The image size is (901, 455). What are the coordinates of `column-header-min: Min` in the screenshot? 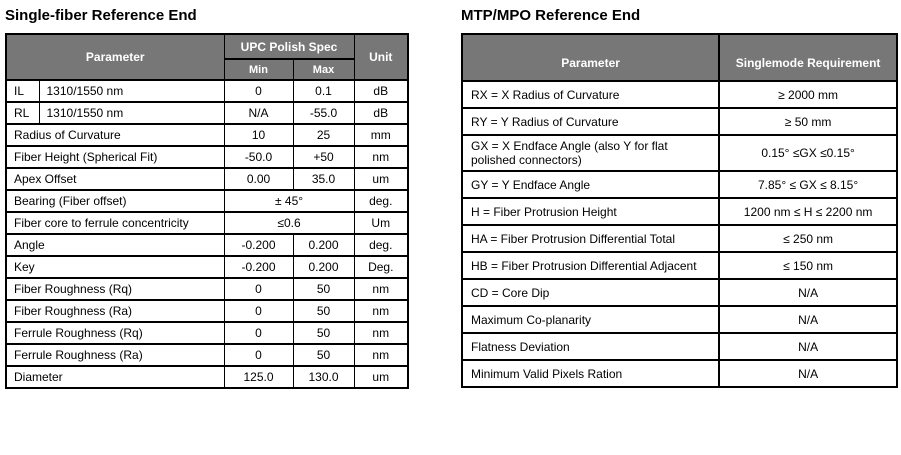 It's located at (258, 69).